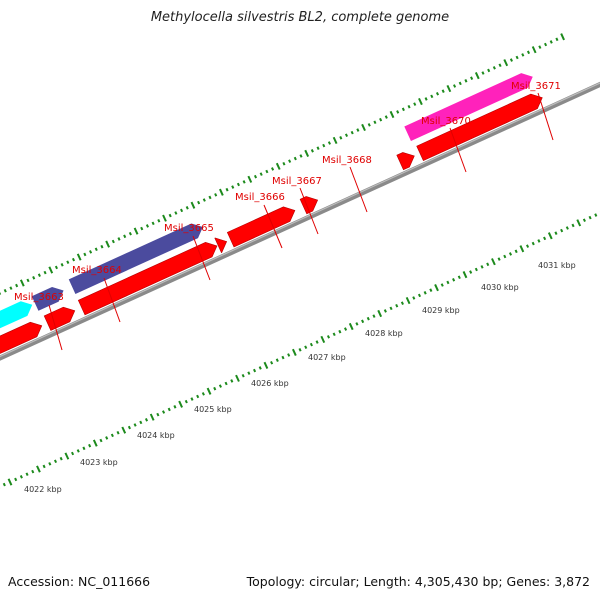  Describe the element at coordinates (43, 489) in the screenshot. I see `kbp-label-4022: 4022 kbp` at that location.